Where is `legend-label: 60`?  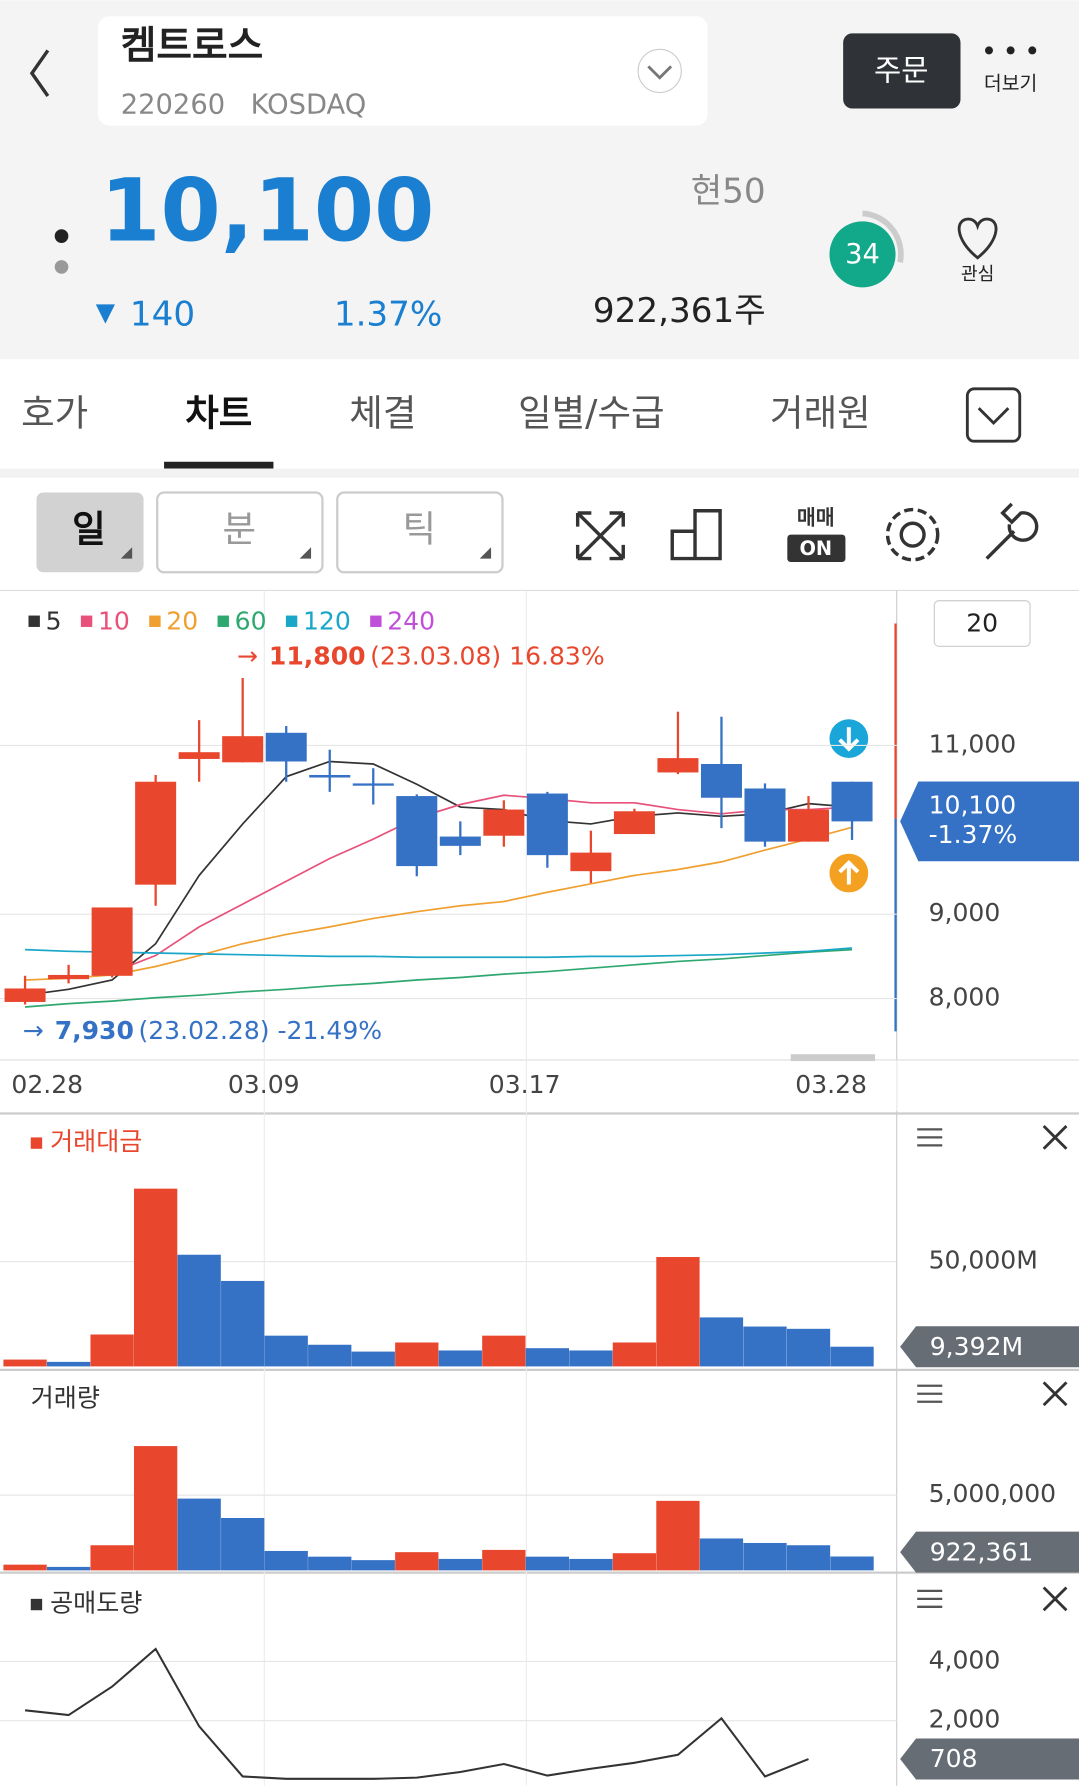 legend-label: 60 is located at coordinates (251, 620).